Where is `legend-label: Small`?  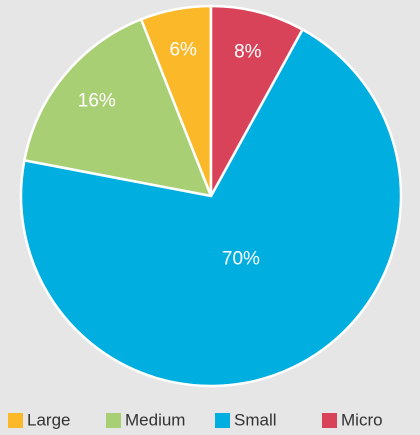
legend-label: Small is located at coordinates (255, 419).